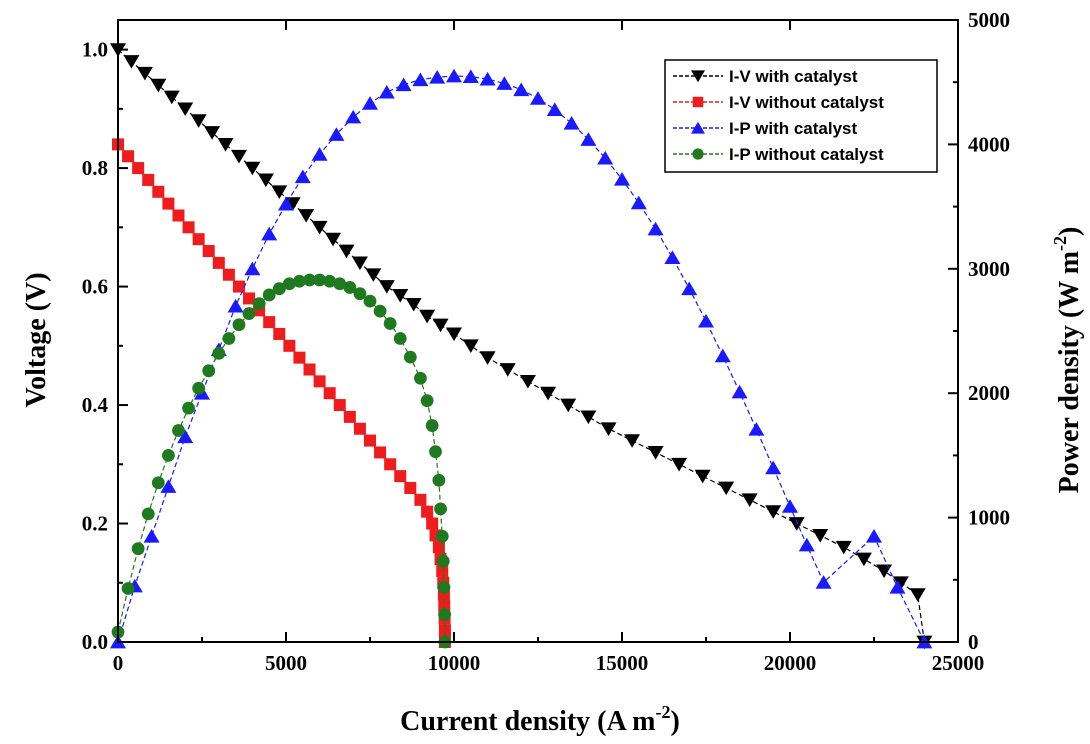 This screenshot has height=744, width=1090. What do you see at coordinates (118, 663) in the screenshot?
I see `x-tick-label: 0` at bounding box center [118, 663].